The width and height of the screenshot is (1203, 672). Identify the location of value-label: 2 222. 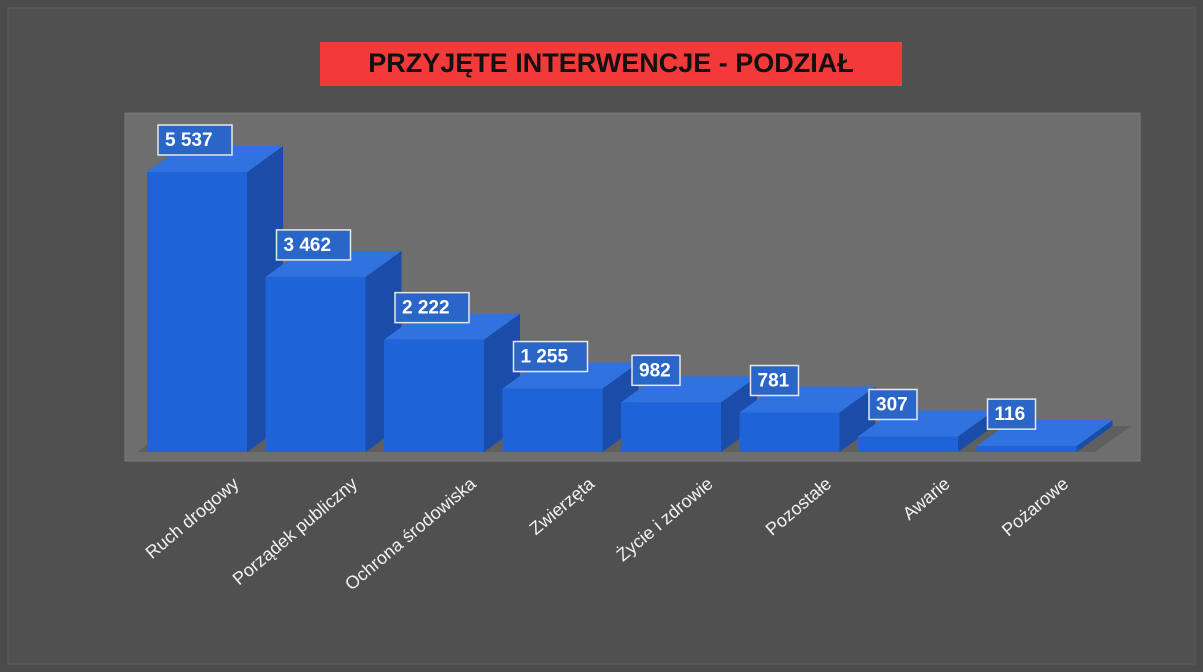
(426, 308).